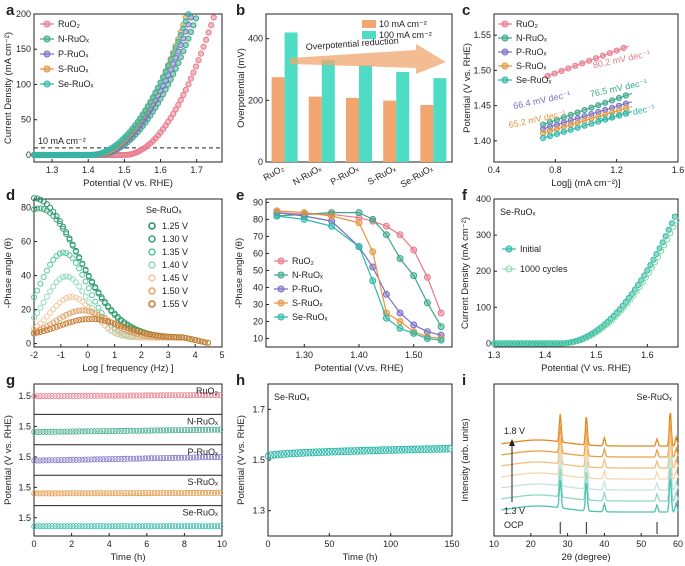 This screenshot has height=566, width=685. What do you see at coordinates (61, 355) in the screenshot?
I see `x-tick-label: -1` at bounding box center [61, 355].